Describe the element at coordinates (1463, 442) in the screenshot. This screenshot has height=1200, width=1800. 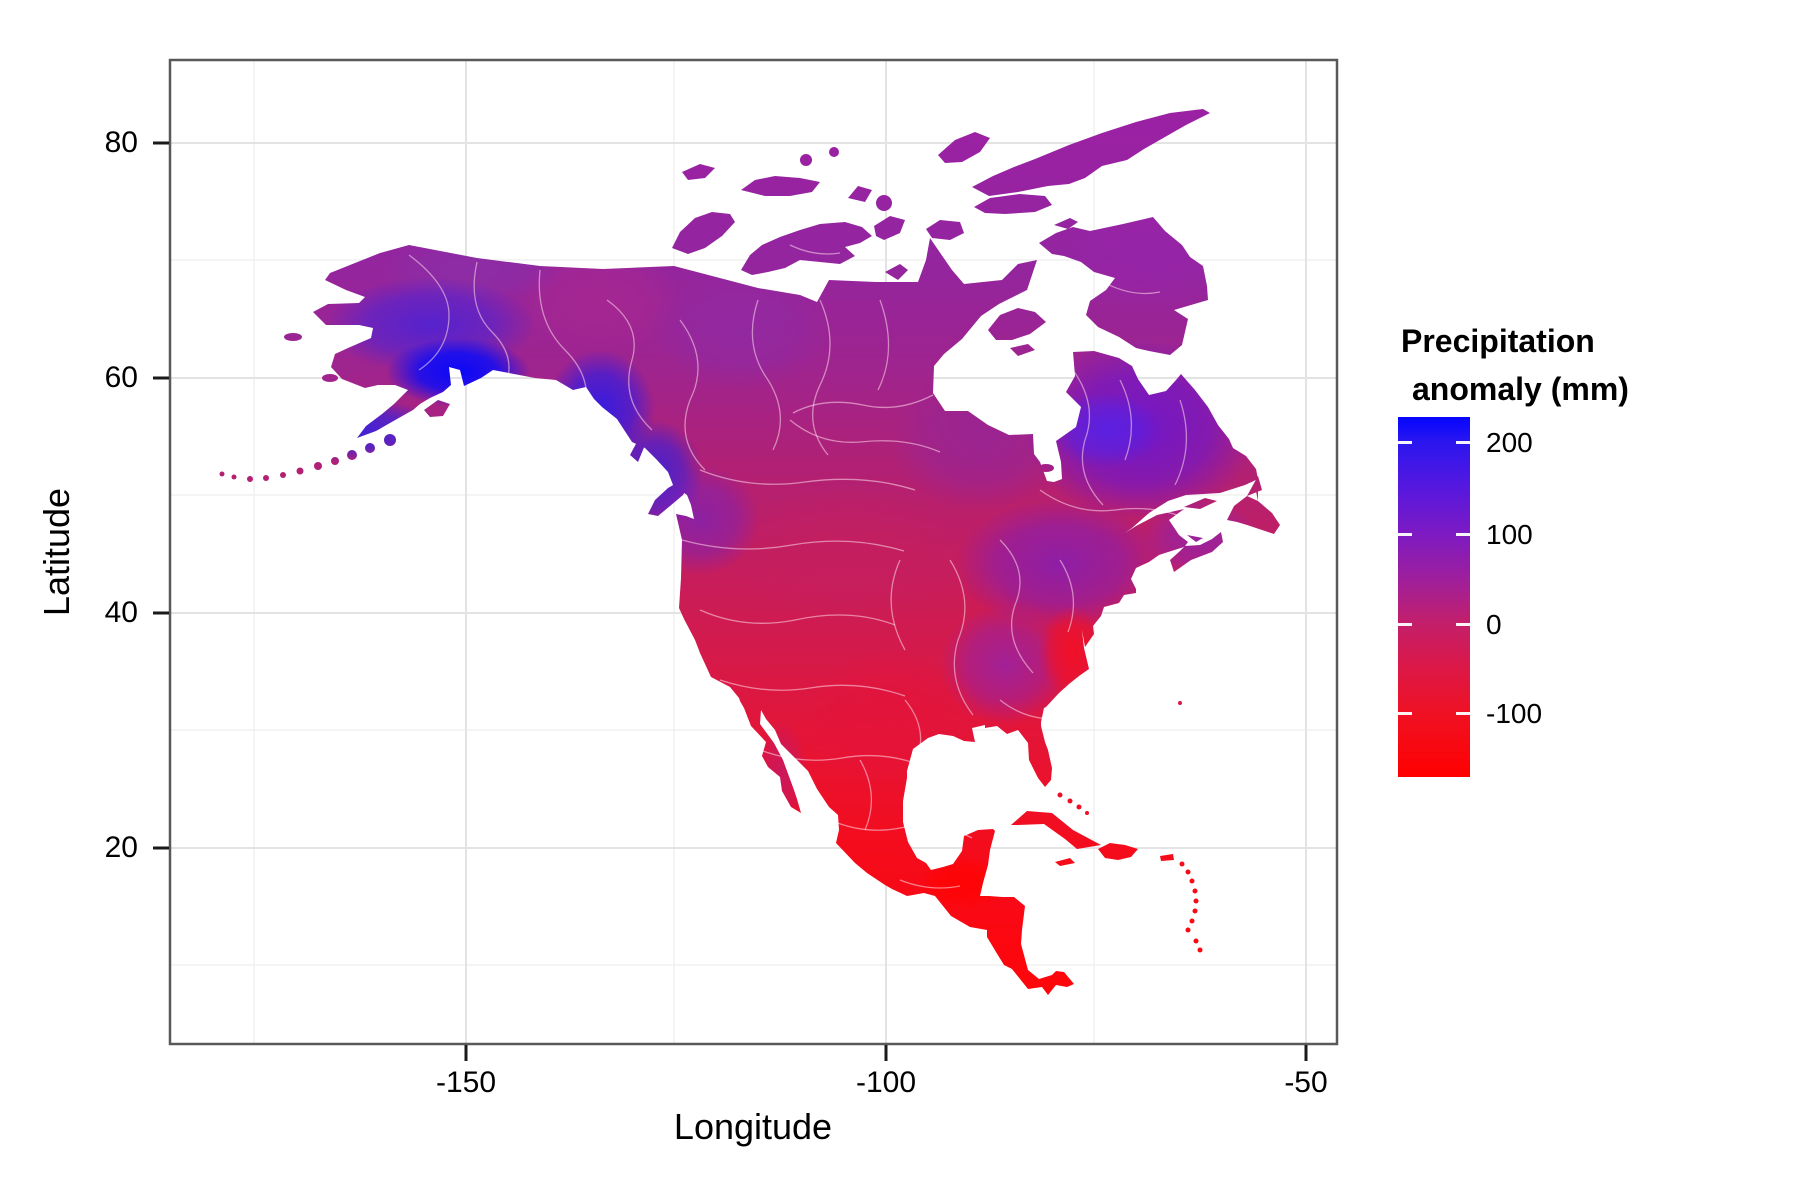
I see `colorbar-tick-200-right` at that location.